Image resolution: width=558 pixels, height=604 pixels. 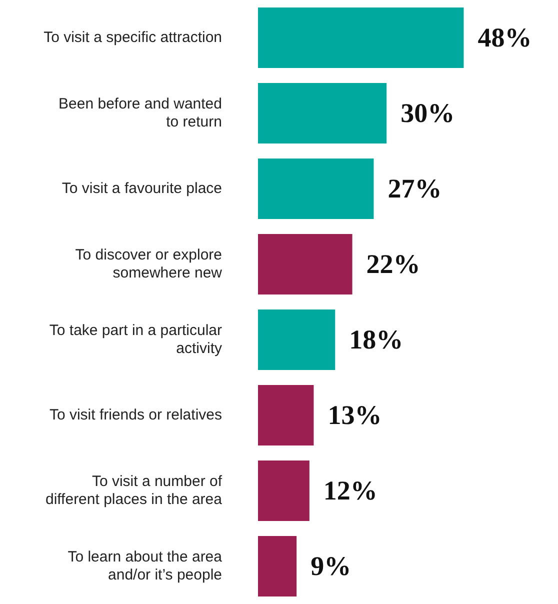 What do you see at coordinates (376, 339) in the screenshot?
I see `data-label: 18%` at bounding box center [376, 339].